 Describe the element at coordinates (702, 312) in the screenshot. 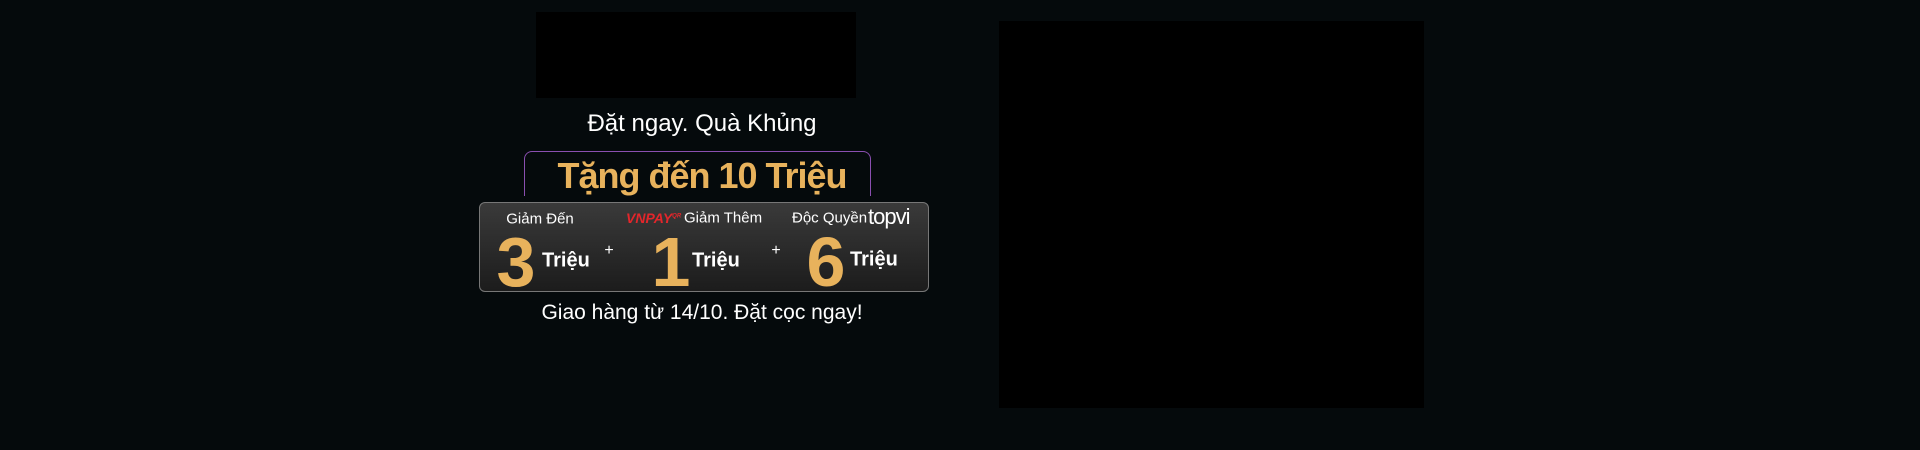

I see `footer: Giao hàng từ 14/10. Đặt cọc ngay!` at that location.